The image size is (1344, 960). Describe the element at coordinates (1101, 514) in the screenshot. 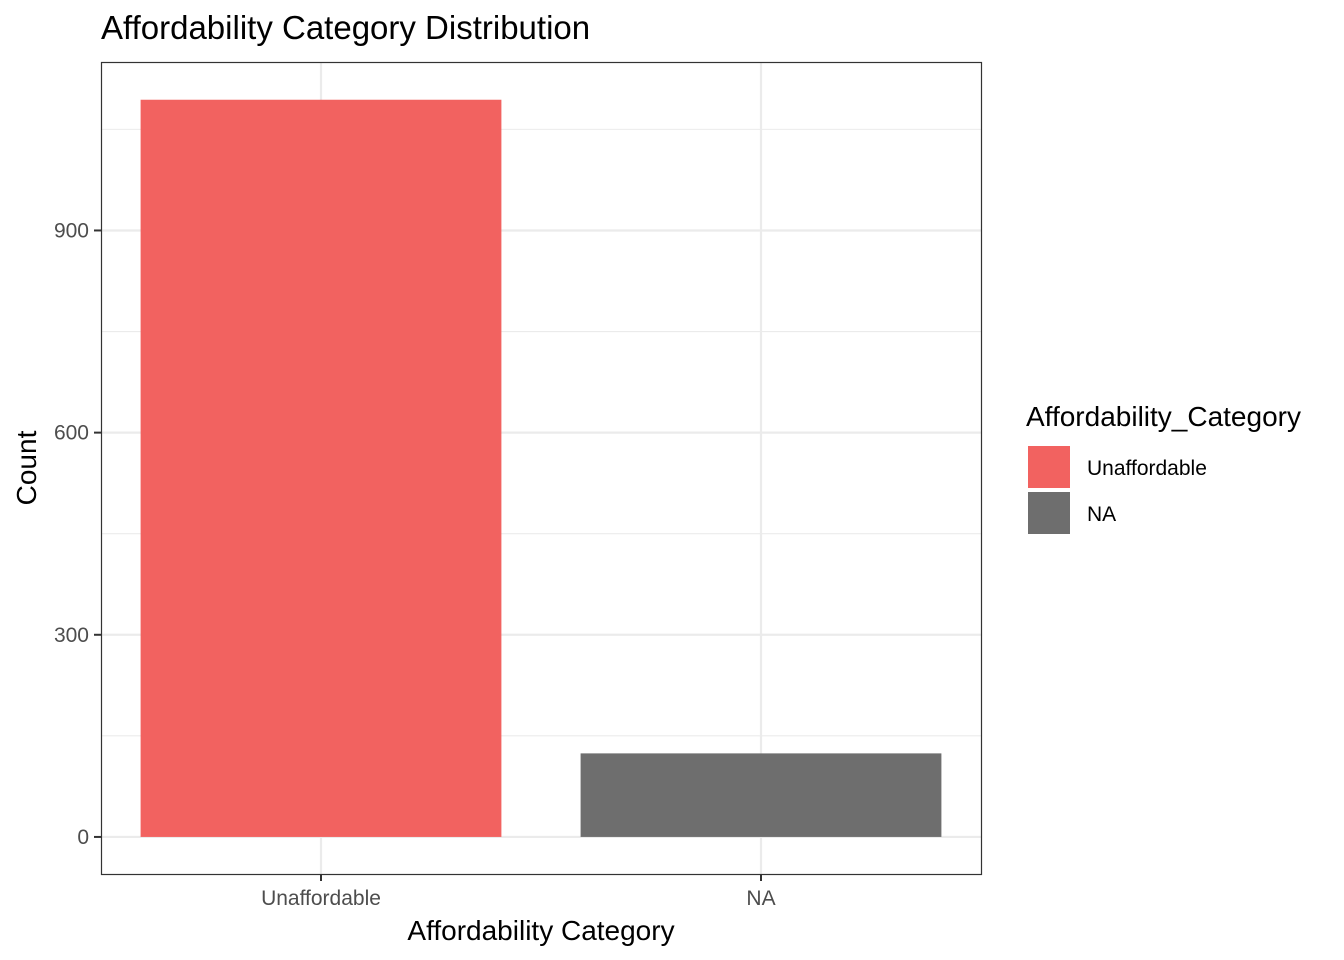

I see `legend-label: NA` at that location.